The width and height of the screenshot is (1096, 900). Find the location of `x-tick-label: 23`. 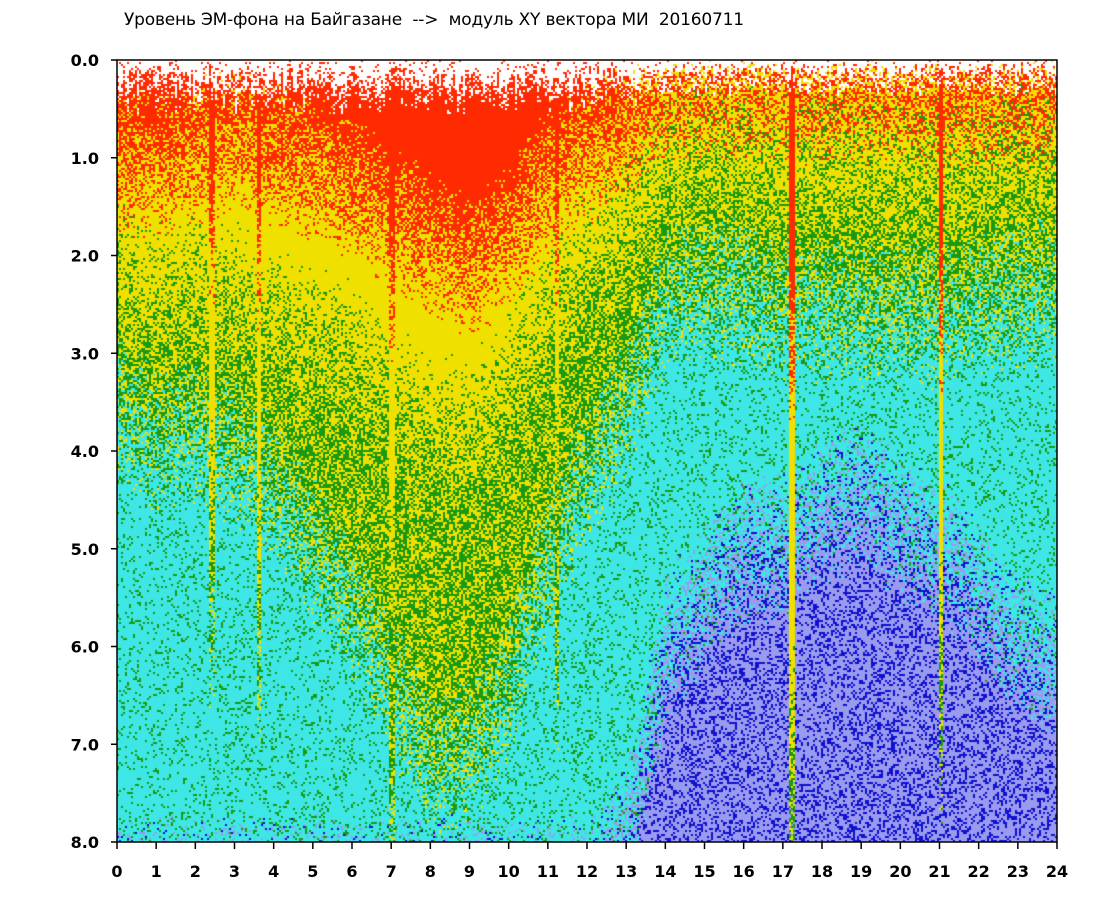

x-tick-label: 23 is located at coordinates (1018, 871).